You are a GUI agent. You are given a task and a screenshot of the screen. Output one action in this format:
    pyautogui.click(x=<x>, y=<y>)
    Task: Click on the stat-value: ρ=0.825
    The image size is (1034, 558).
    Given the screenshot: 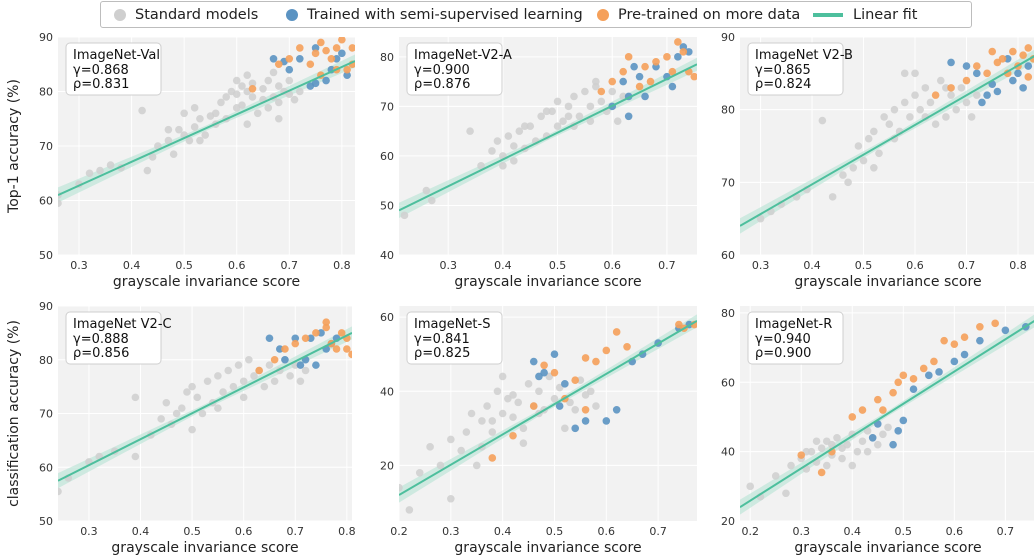 What is the action you would take?
    pyautogui.click(x=442, y=353)
    